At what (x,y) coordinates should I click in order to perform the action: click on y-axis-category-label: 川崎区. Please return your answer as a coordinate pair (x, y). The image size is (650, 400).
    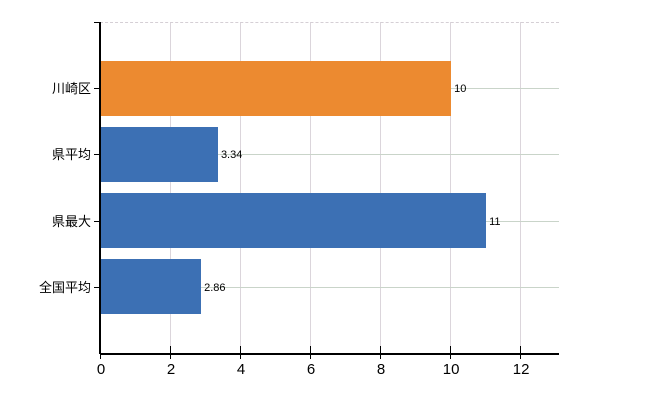
    Looking at the image, I should click on (71, 89).